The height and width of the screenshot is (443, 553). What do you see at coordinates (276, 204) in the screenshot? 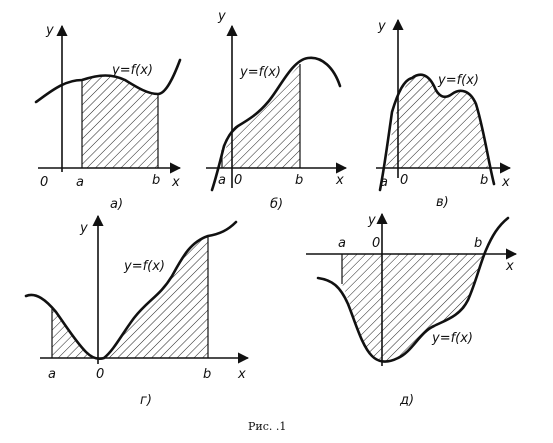
I see `panel-label: б)` at bounding box center [276, 204].